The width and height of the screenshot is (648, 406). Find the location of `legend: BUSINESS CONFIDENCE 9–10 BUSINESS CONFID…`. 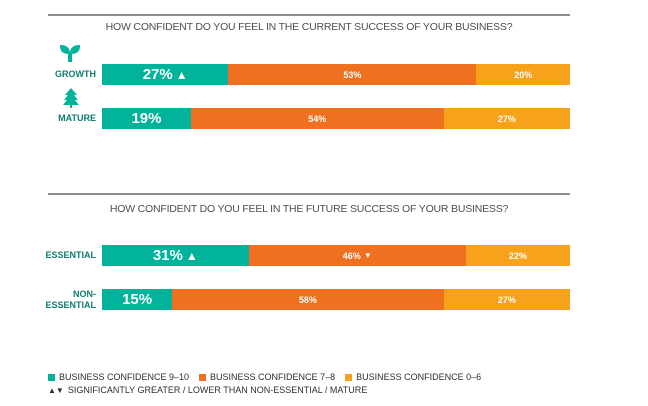

legend: BUSINESS CONFIDENCE 9–10 BUSINESS CONFID… is located at coordinates (264, 377).